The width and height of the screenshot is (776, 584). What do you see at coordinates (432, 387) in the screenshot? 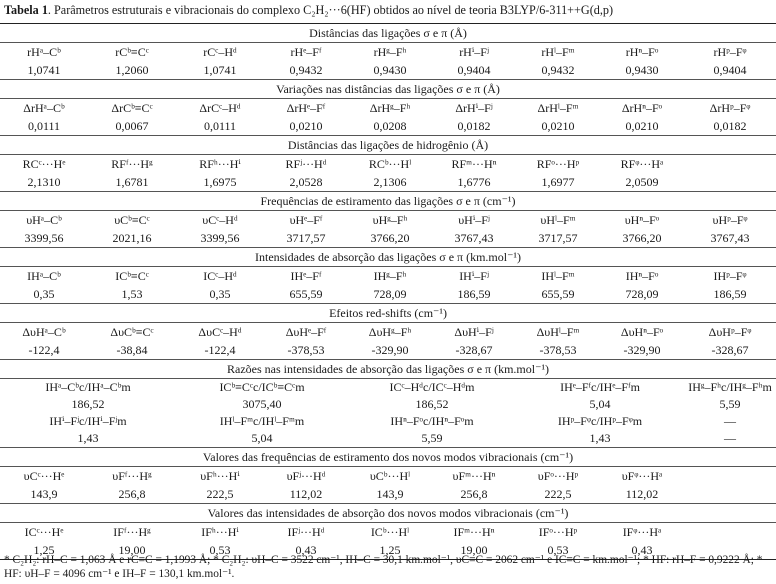
I see `ratio-header: ICᶜ–Hᵈc/ICᶜ–Hᵈm` at bounding box center [432, 387].